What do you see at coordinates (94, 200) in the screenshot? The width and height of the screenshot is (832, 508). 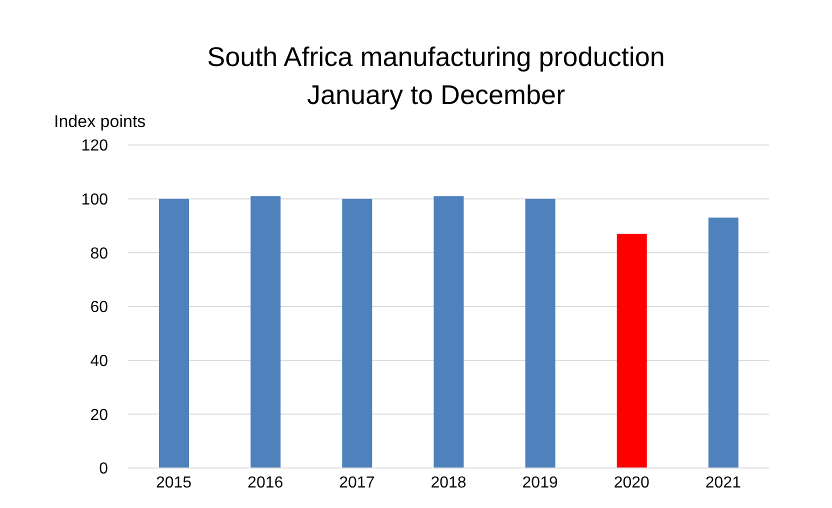 I see `y-tick-label: 100` at bounding box center [94, 200].